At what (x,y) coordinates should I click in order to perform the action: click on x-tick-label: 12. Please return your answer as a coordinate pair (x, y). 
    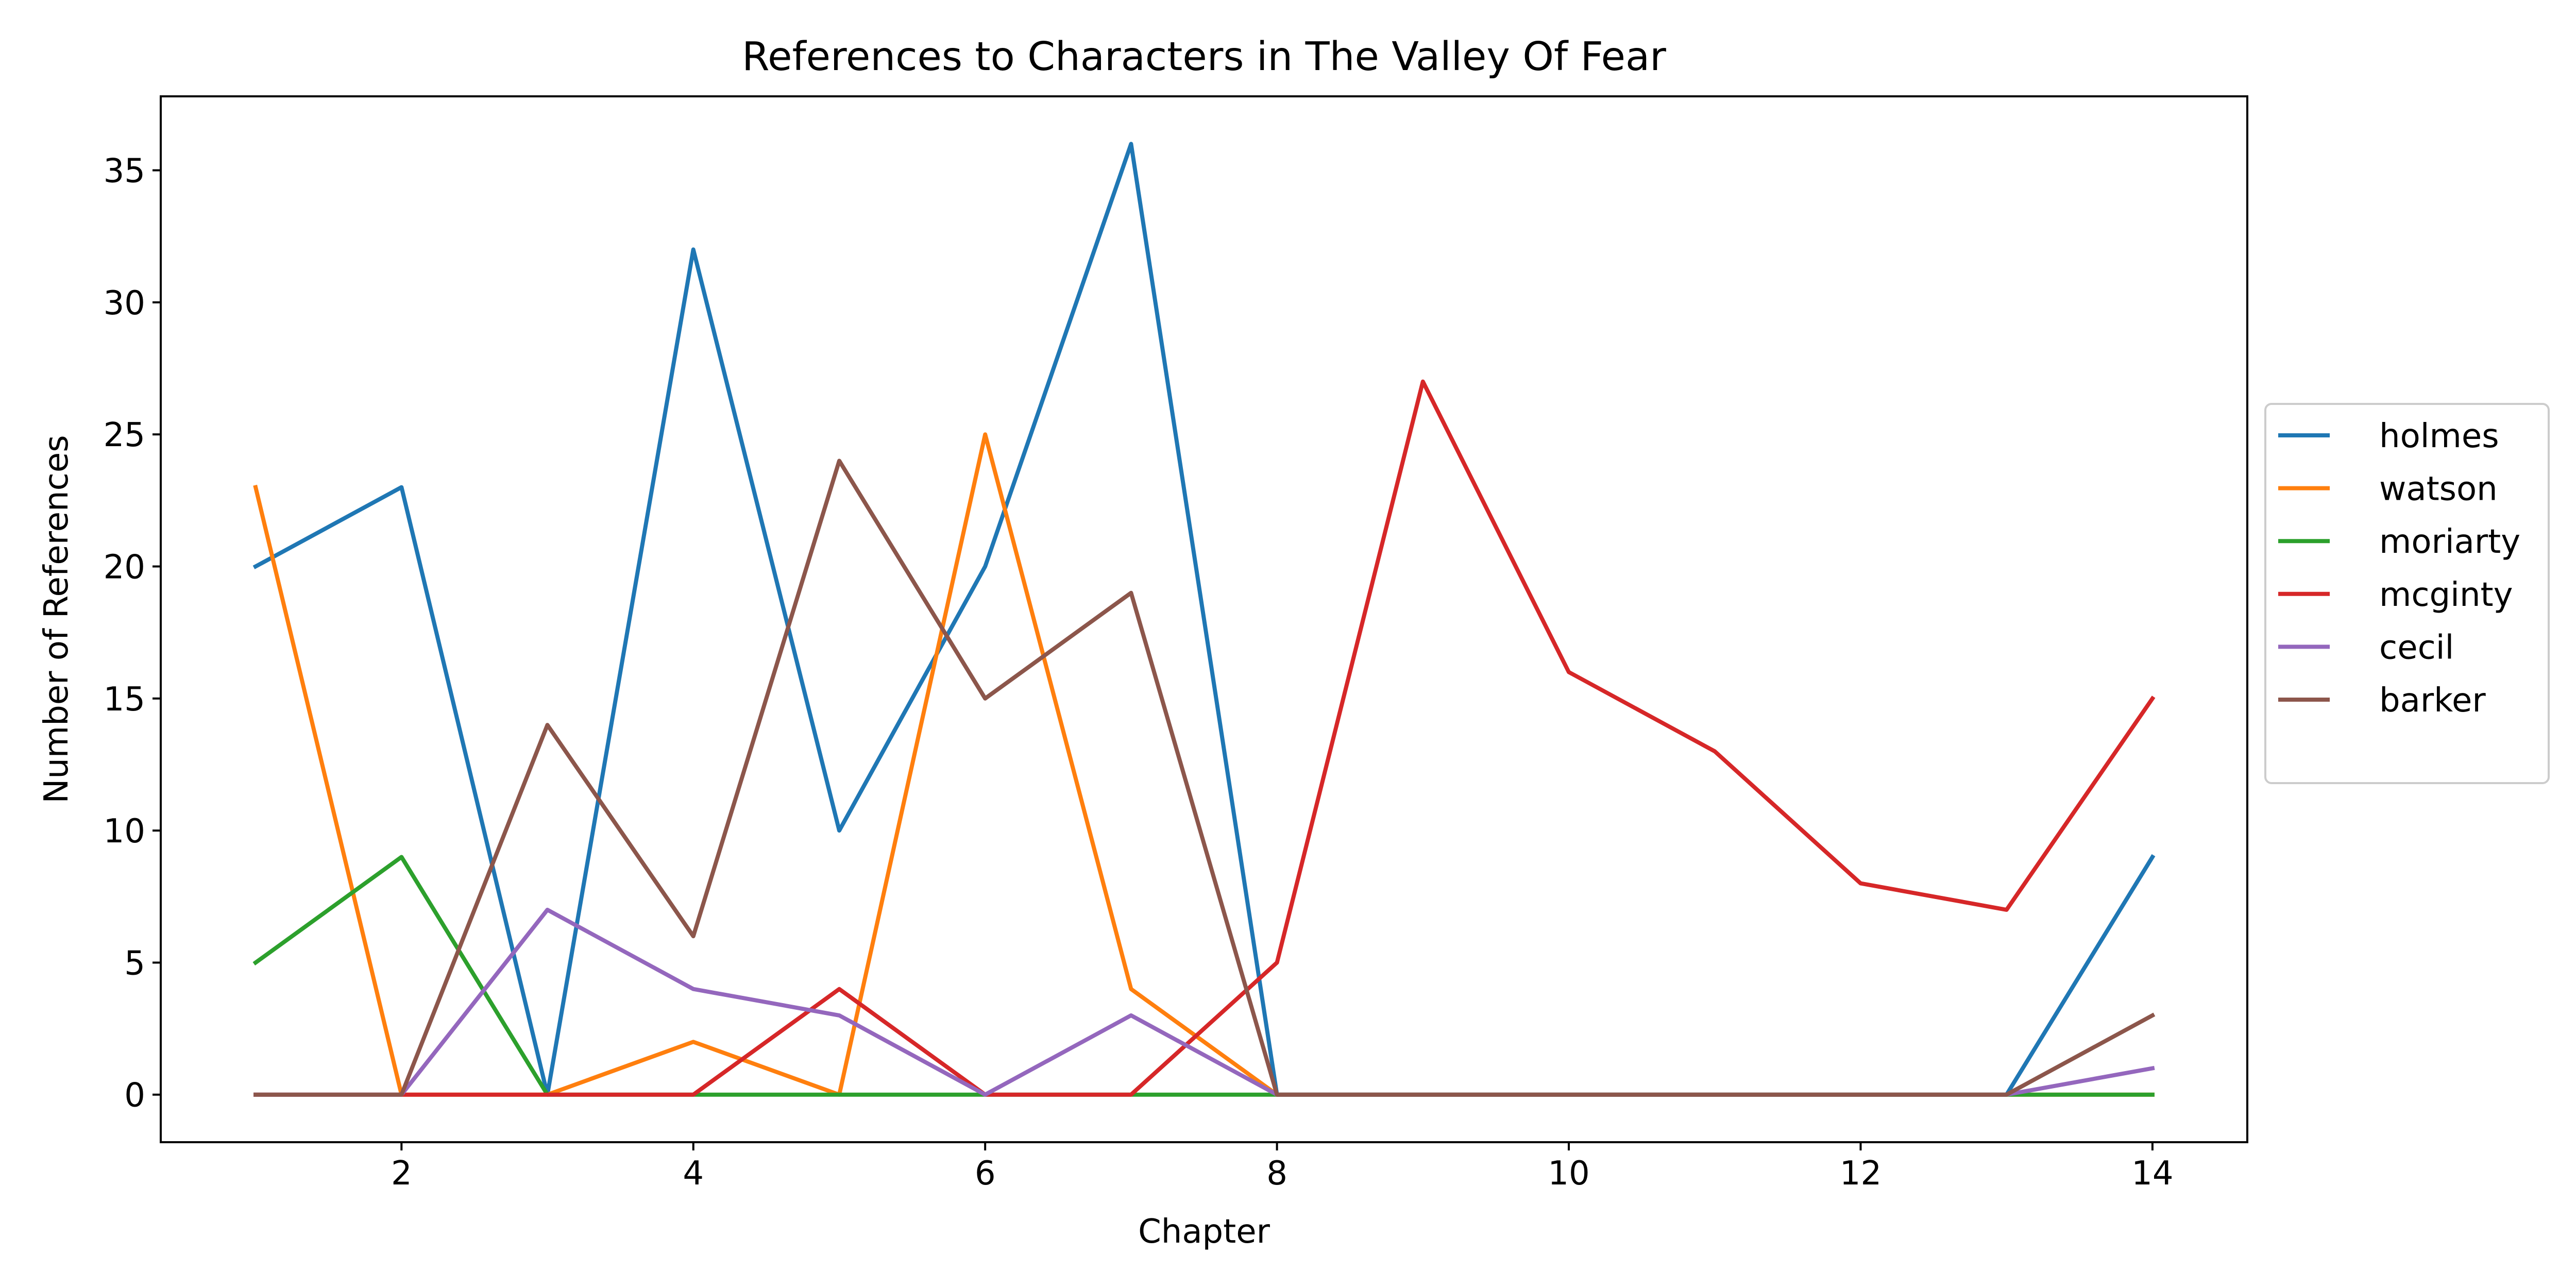
    Looking at the image, I should click on (1861, 1174).